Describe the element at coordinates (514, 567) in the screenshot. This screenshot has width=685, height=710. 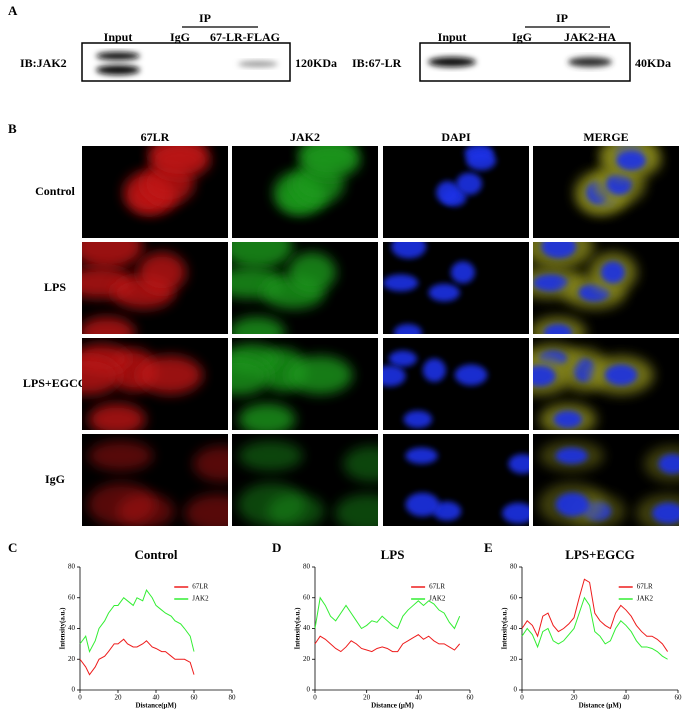
I see `y-tick-label: 80` at that location.